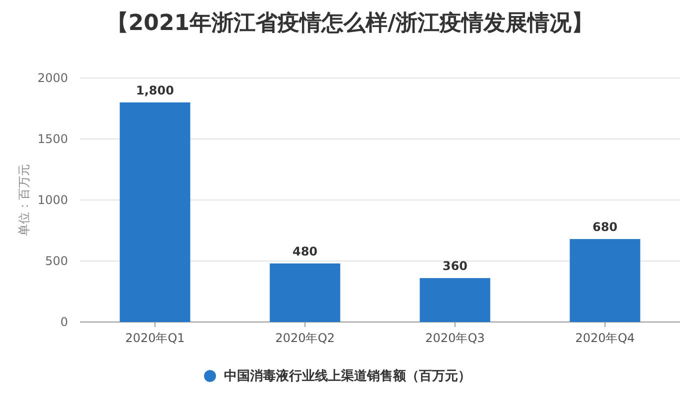 This screenshot has height=400, width=700. I want to click on chart-title: 【2021年浙江省疫情怎么样/浙江疫情发展情况】, so click(350, 23).